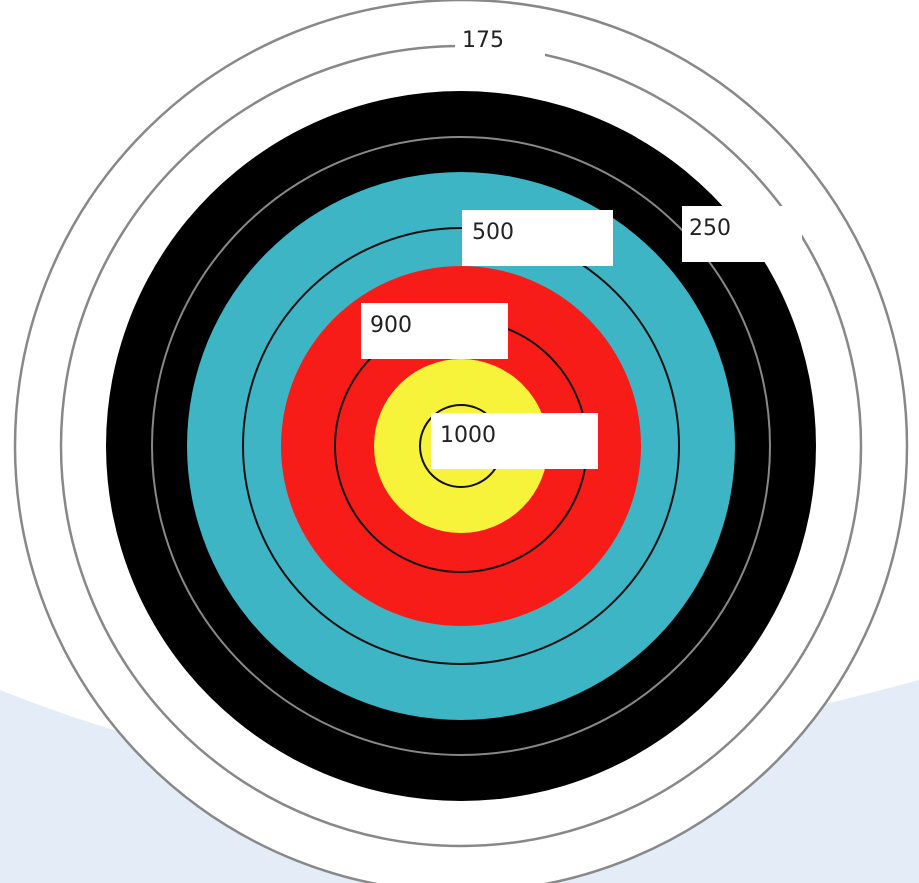  Describe the element at coordinates (742, 234) in the screenshot. I see `score-label-250: 250` at that location.